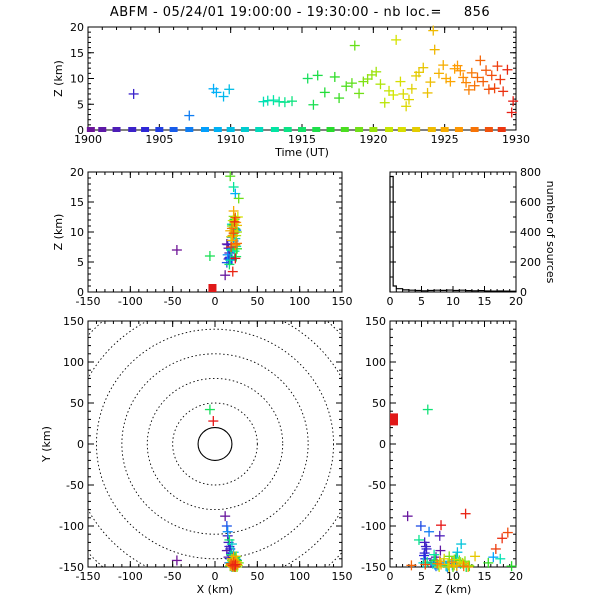  I want to click on y-tick-label: 20, so click(77, 172).